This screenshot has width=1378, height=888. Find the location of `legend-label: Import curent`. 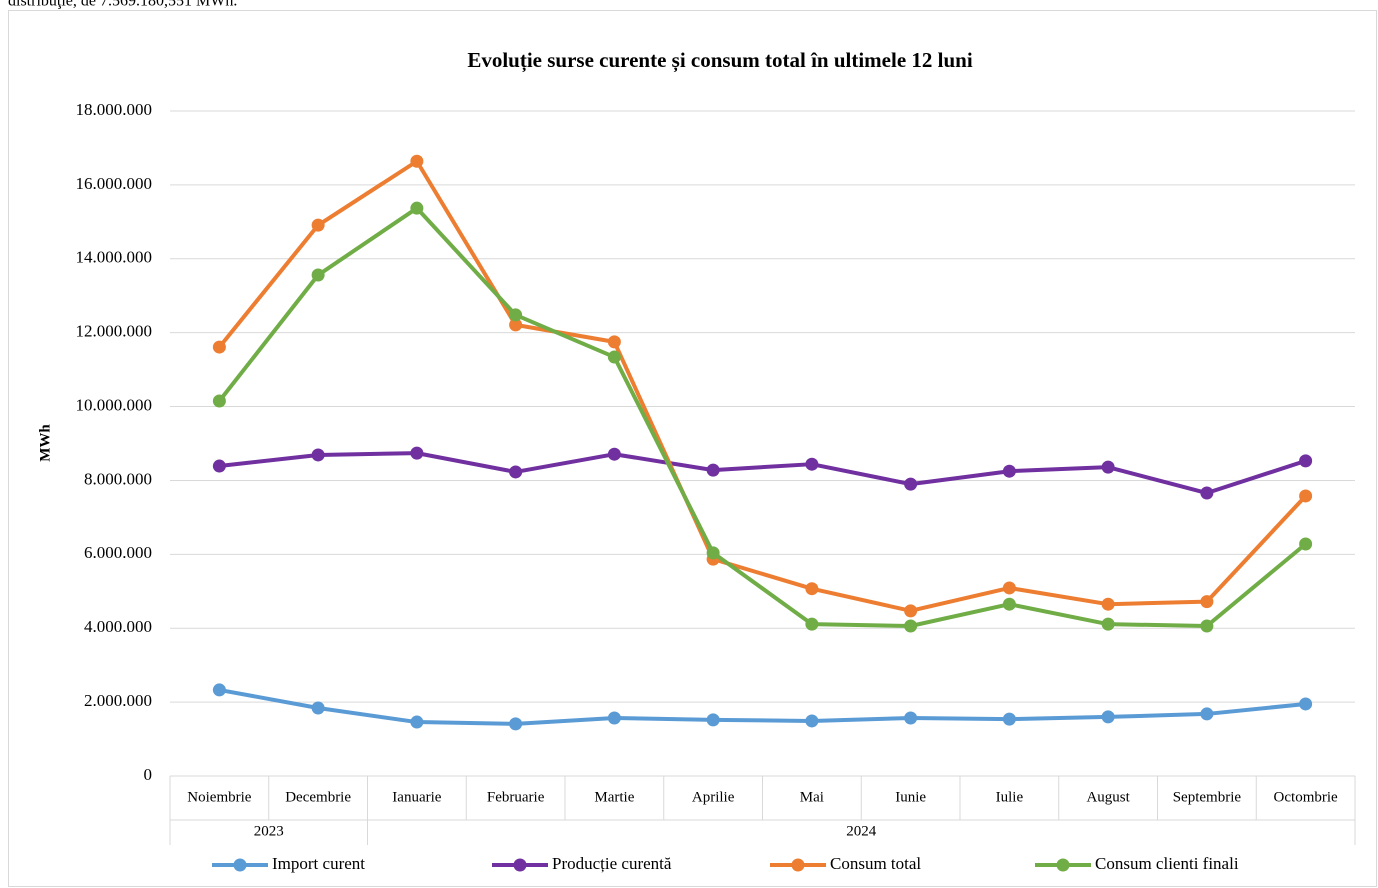

legend-label: Import curent is located at coordinates (318, 863).